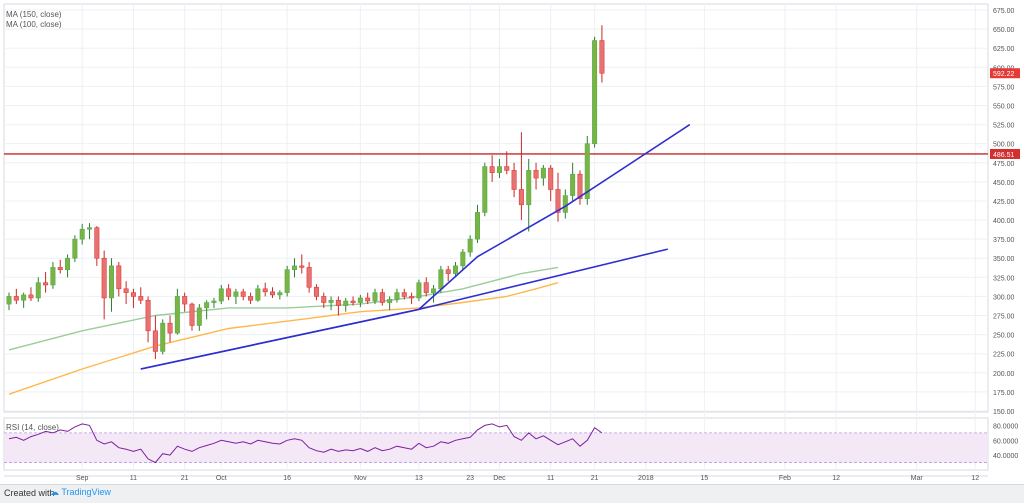 Image resolution: width=1024 pixels, height=503 pixels. Describe the element at coordinates (32, 427) in the screenshot. I see `legend-rsi: RSI (14, close)` at that location.